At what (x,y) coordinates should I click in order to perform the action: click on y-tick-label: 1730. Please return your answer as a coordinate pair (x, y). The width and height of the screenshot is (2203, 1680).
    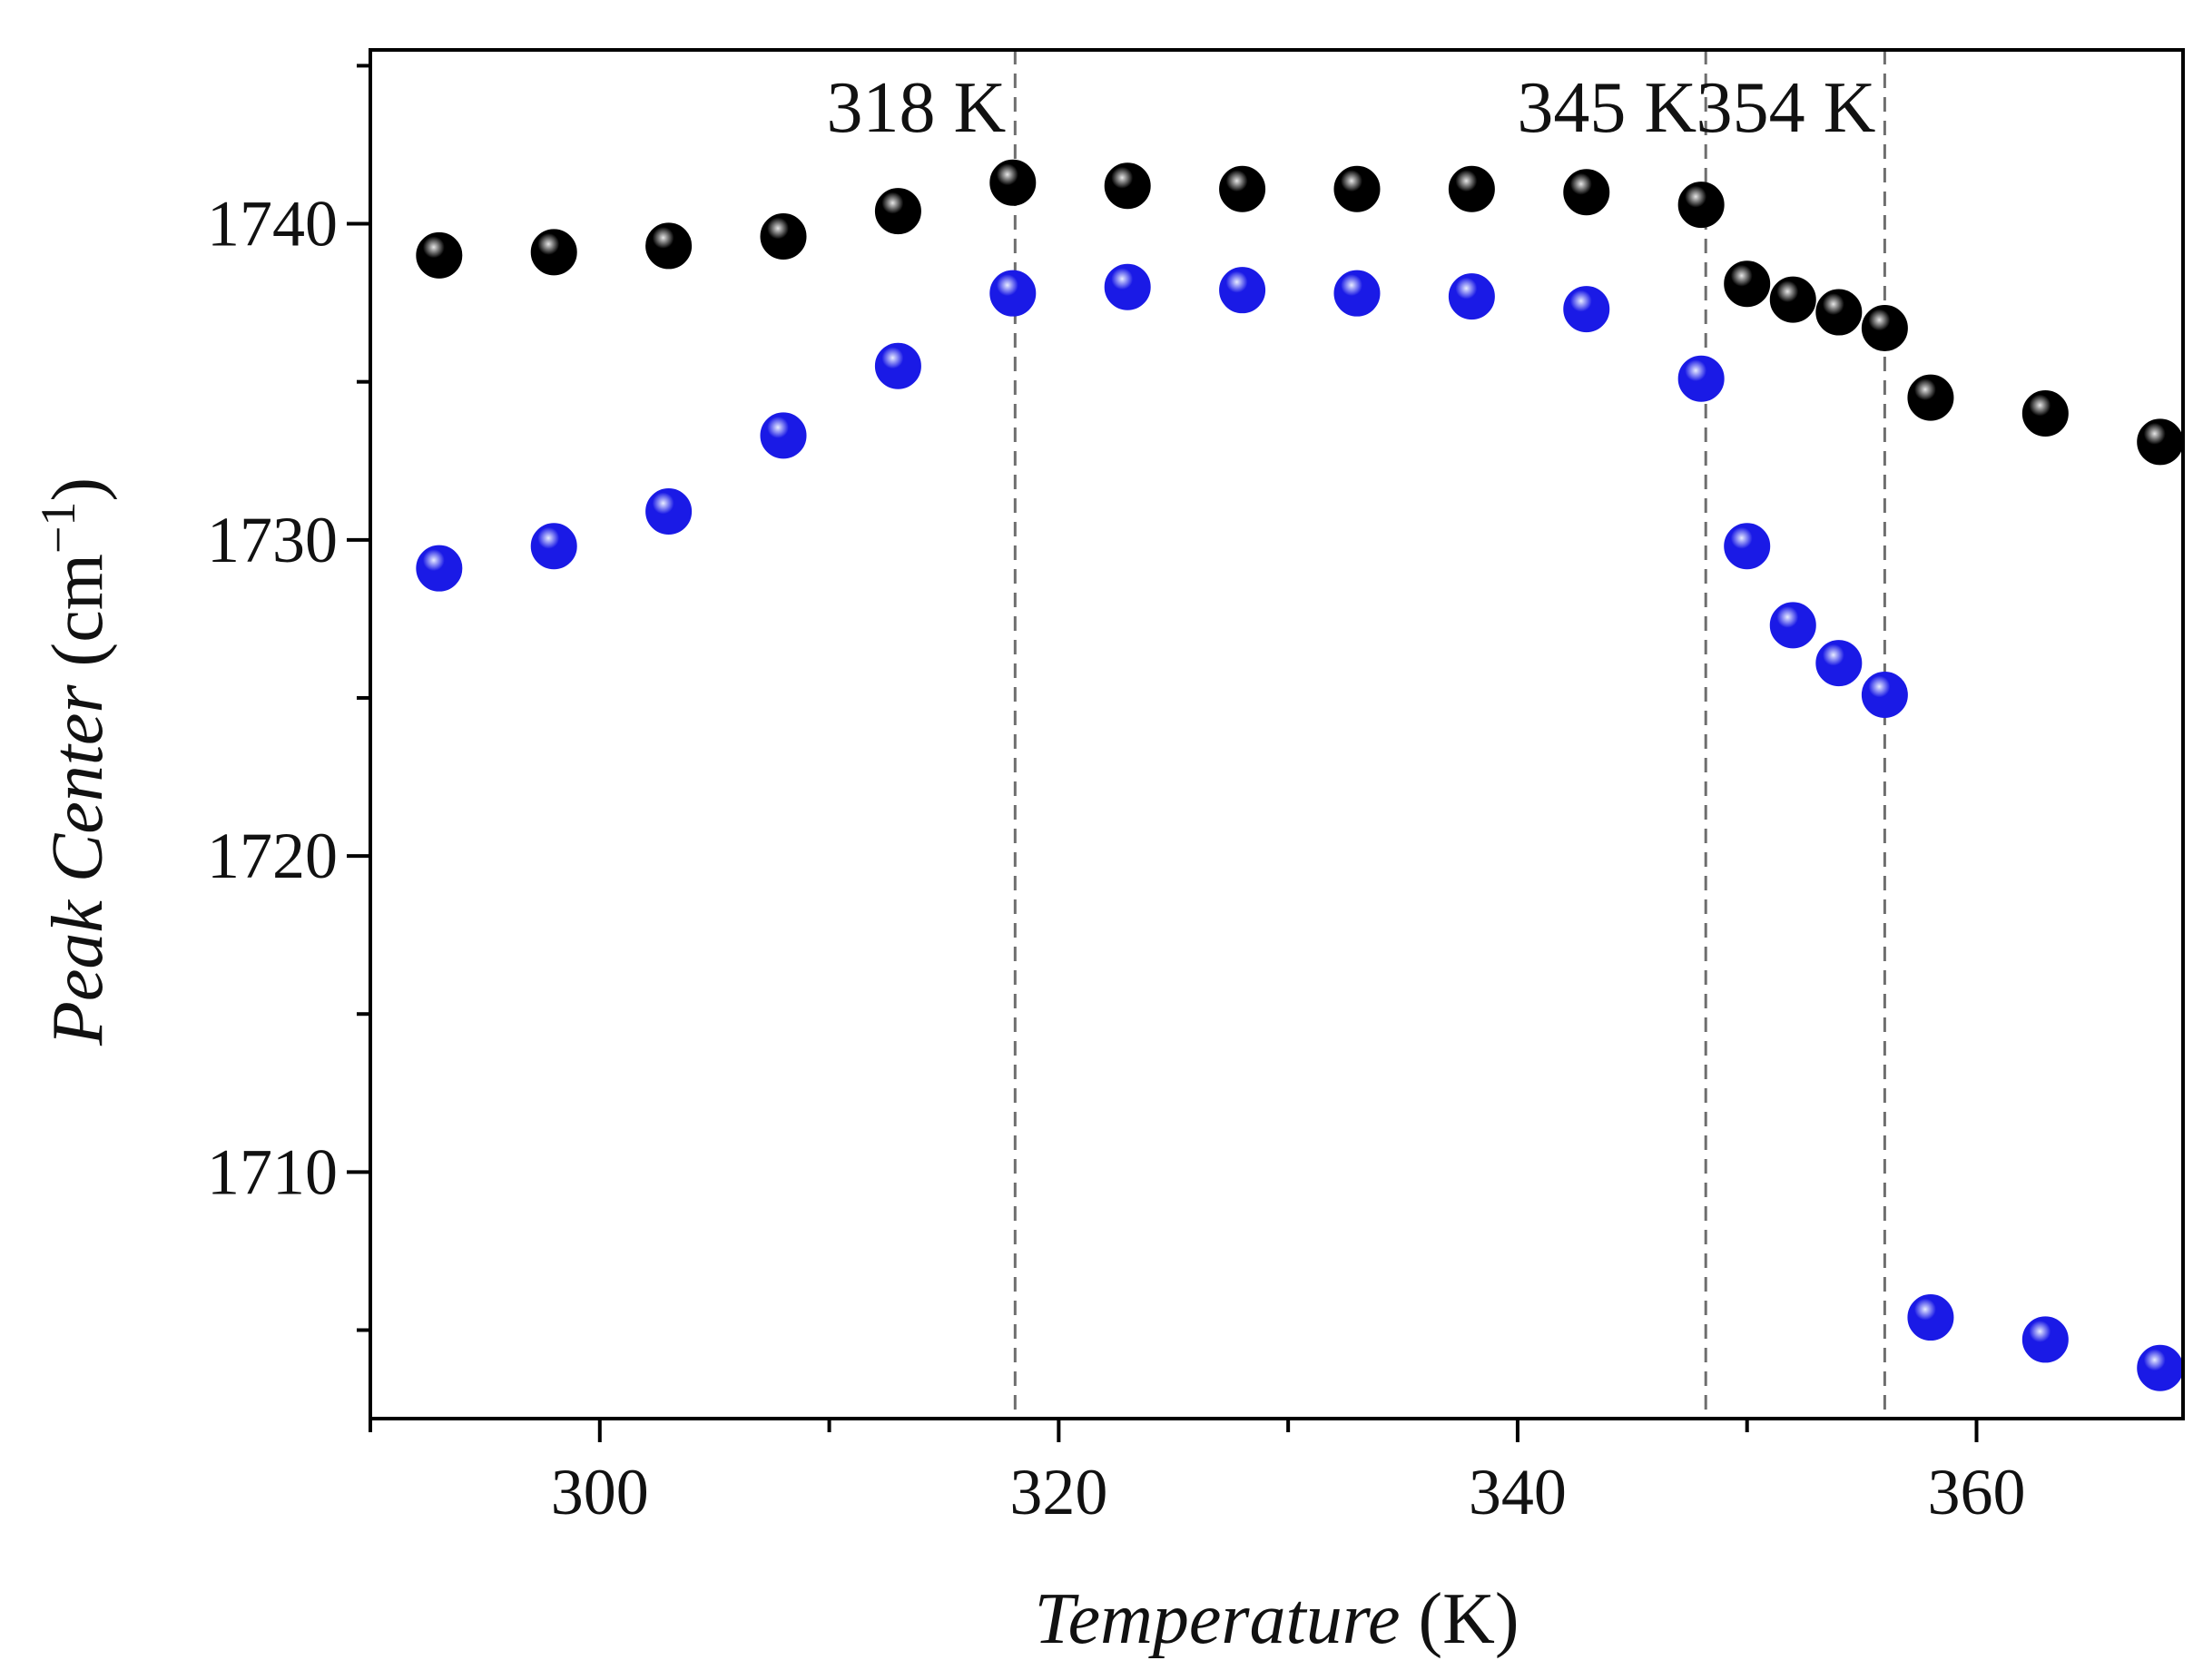
    Looking at the image, I should click on (272, 540).